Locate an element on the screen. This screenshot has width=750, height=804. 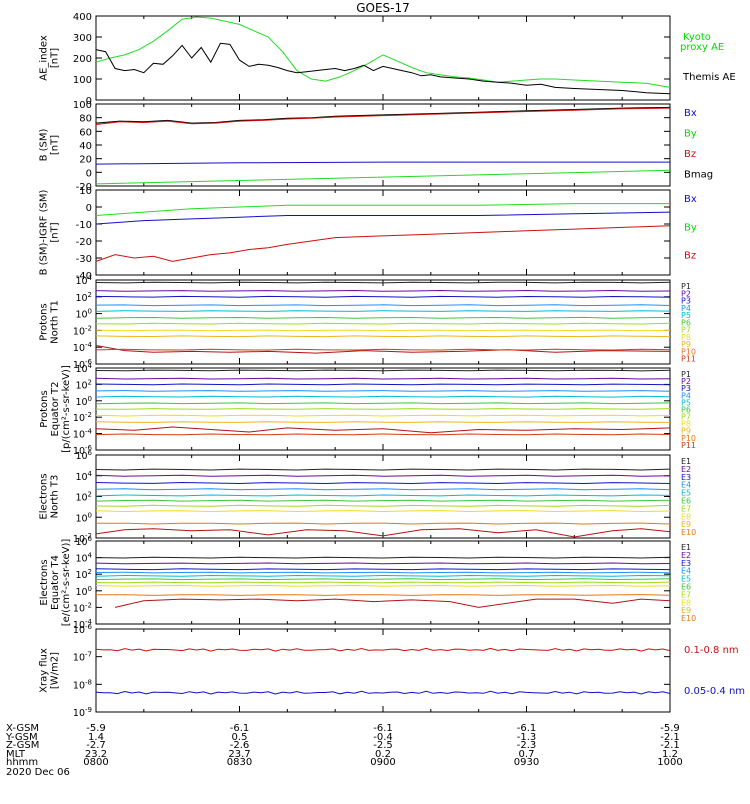
x-column-value: 1.2 is located at coordinates (670, 754).